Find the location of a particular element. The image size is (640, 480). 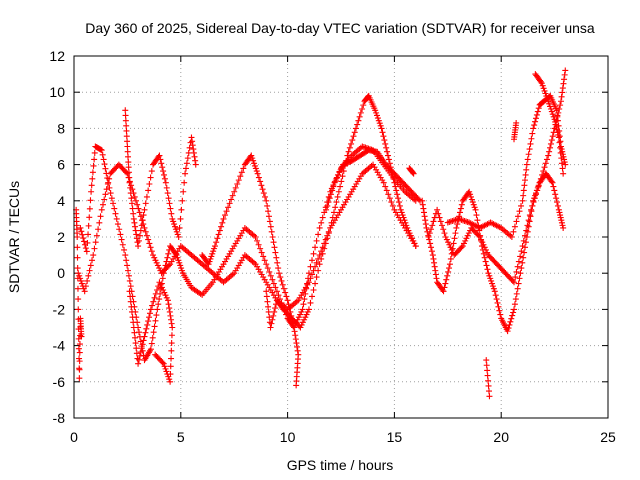

x-tick-label: 0 is located at coordinates (74, 437).